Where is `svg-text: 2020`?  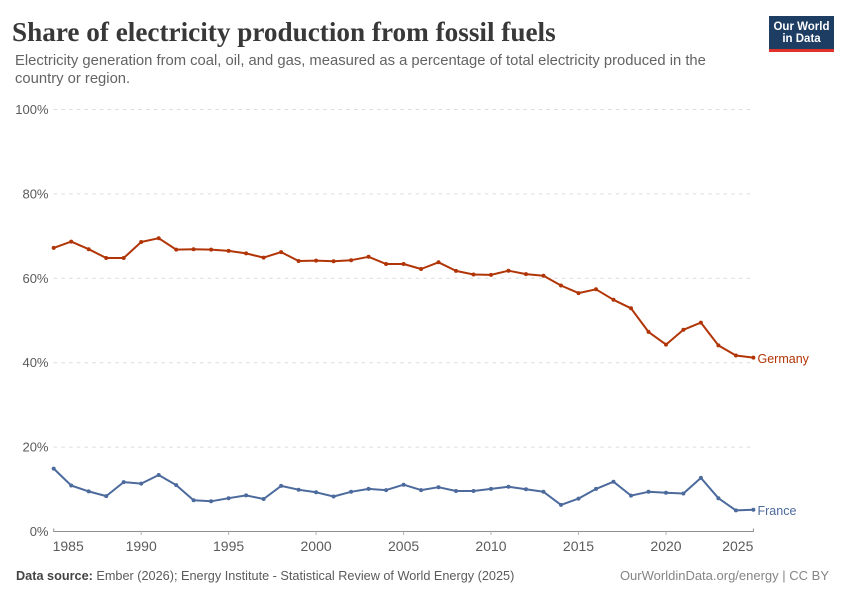
svg-text: 2020 is located at coordinates (665, 546).